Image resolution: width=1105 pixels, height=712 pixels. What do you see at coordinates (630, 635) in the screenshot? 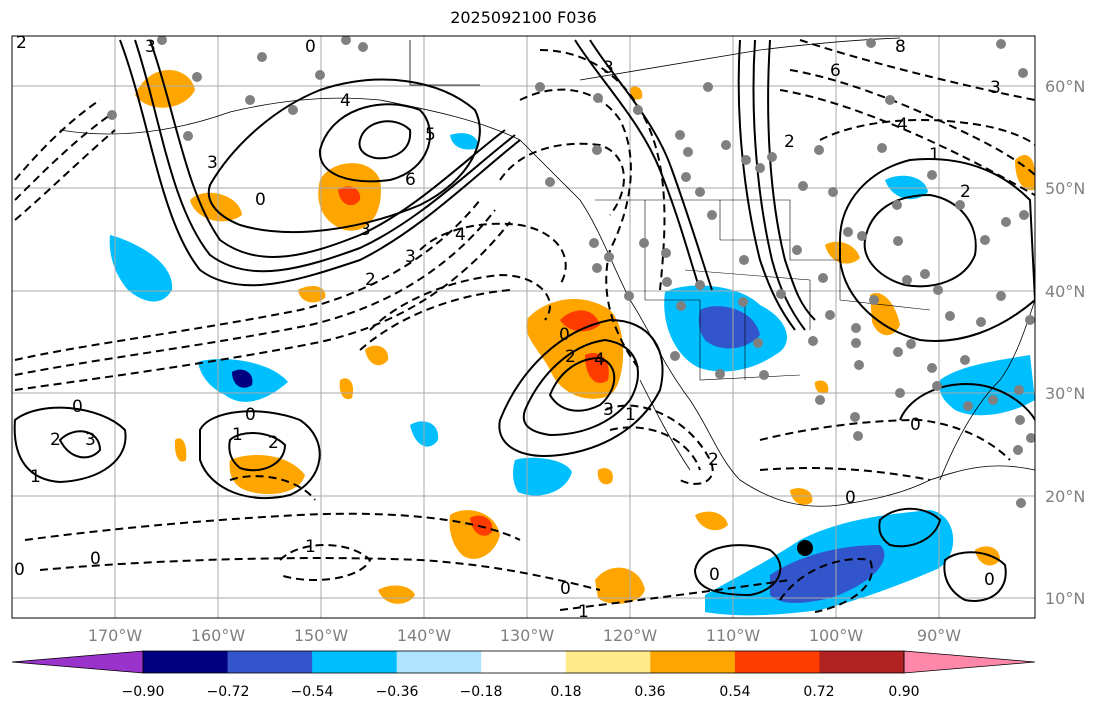
I see `lon-label: 120°W` at bounding box center [630, 635].